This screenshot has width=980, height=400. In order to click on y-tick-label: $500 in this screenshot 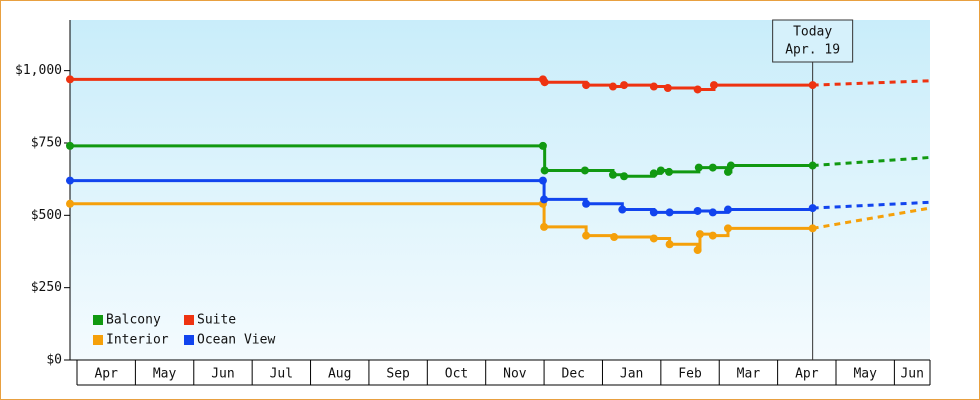, I will do `click(46, 215)`.